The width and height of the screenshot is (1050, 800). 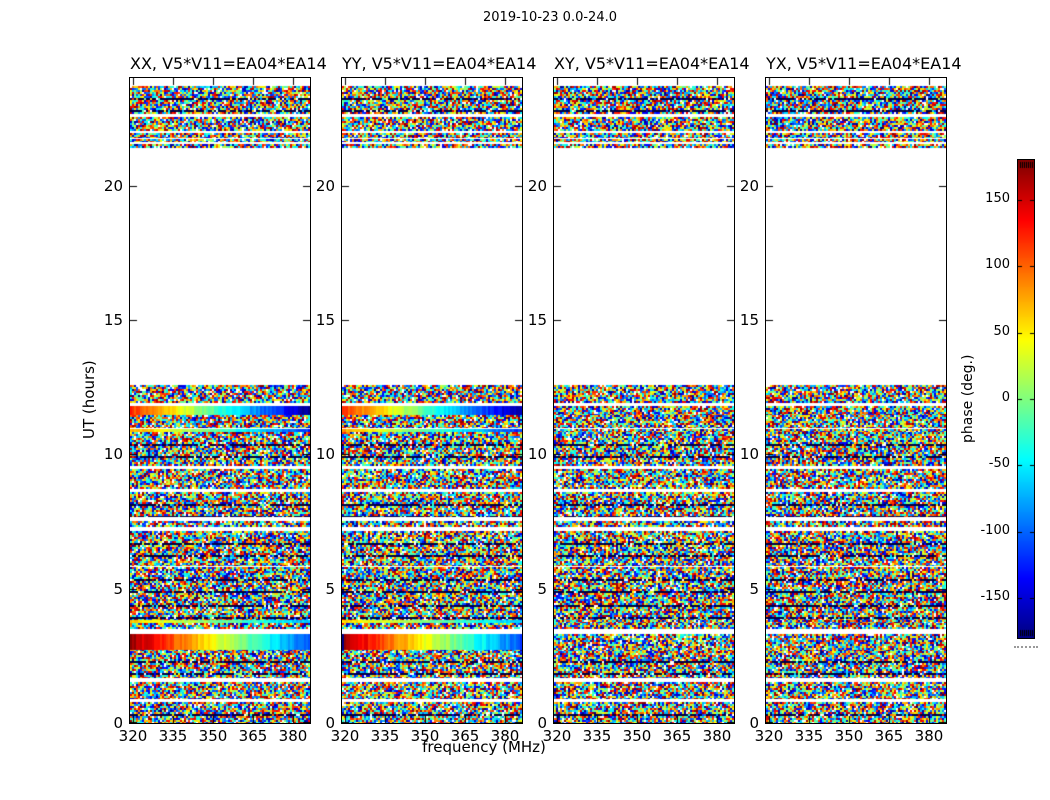 I want to click on colorbar-tick-label: -50, so click(x=999, y=464).